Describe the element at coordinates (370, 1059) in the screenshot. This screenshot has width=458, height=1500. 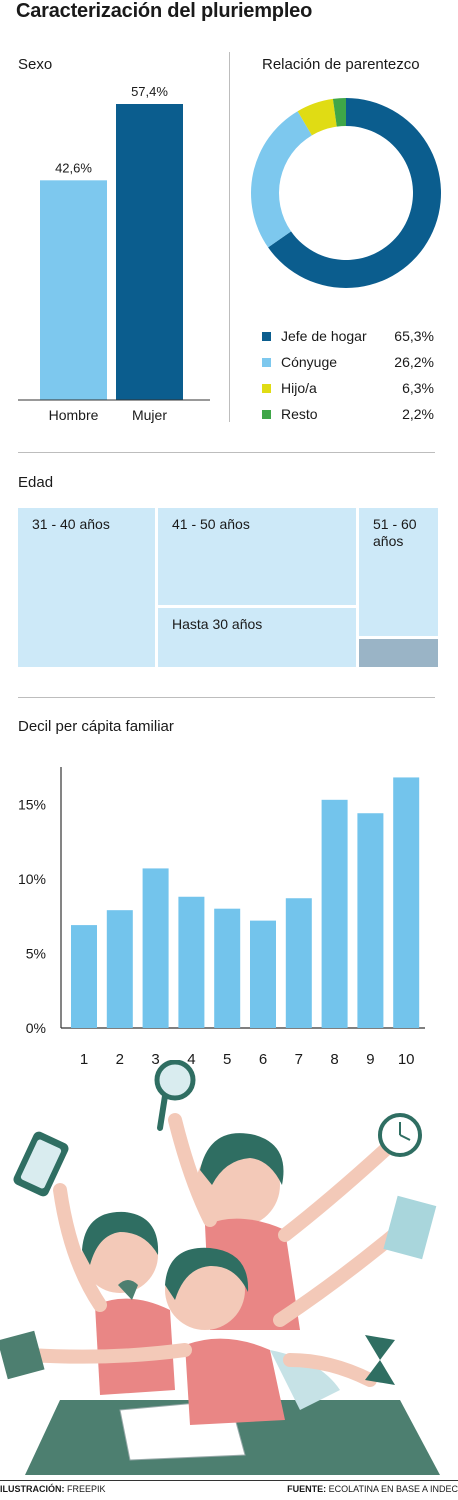
I see `decil-xtick-label: 9` at that location.